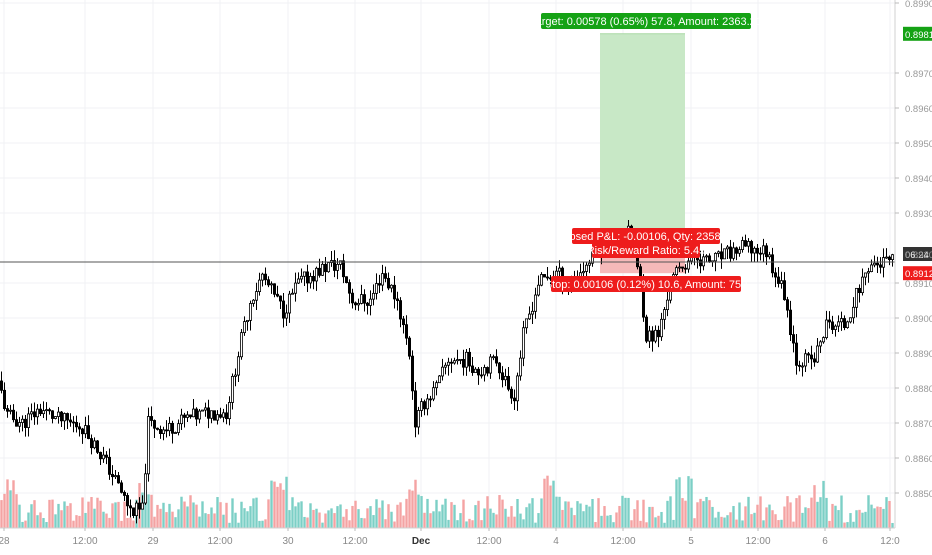  I want to click on closed-pnl-label-bg, so click(646, 236).